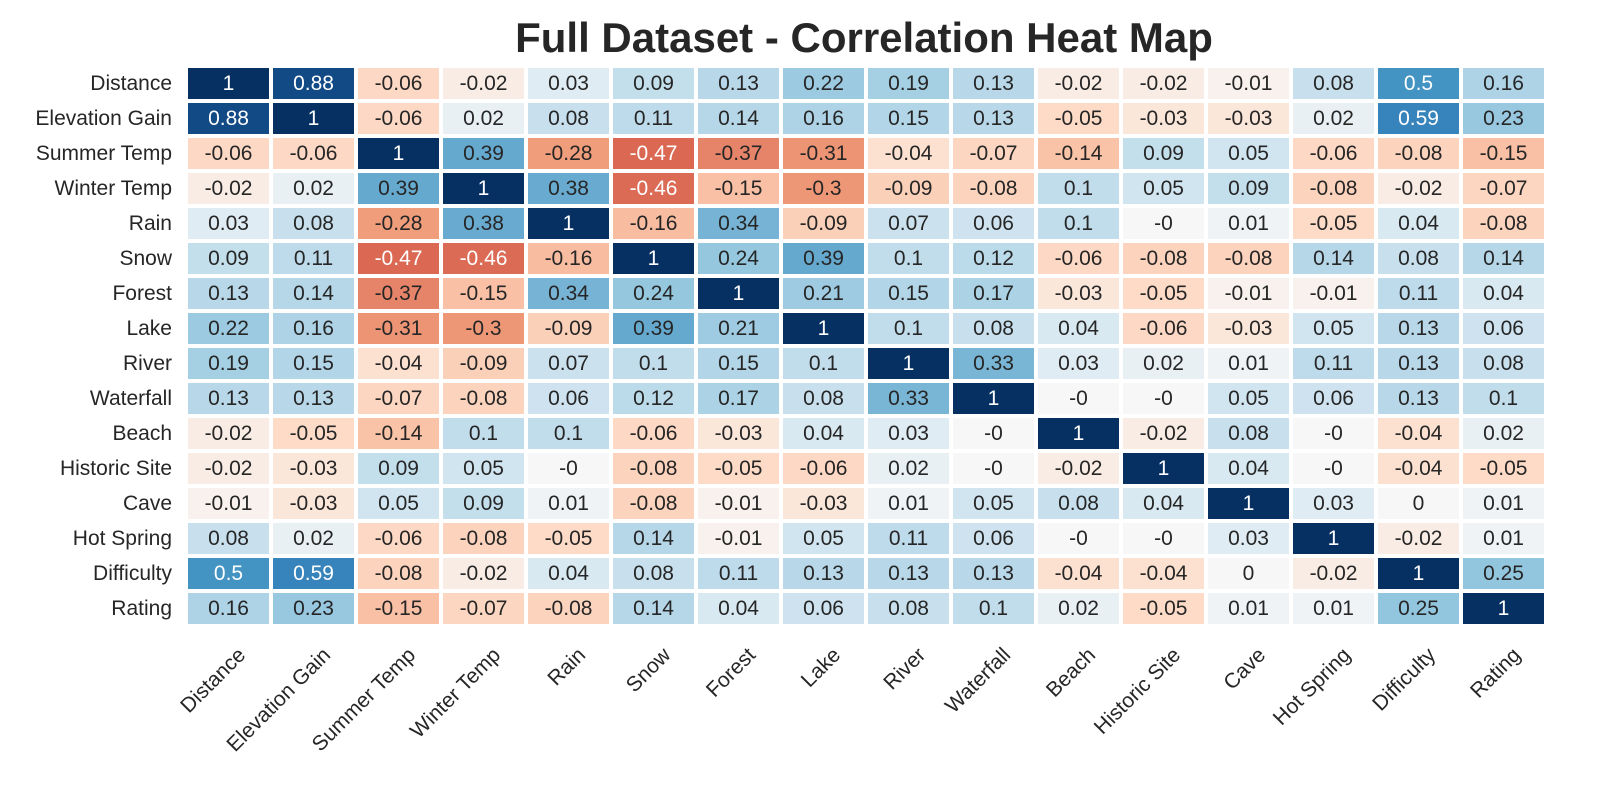 The image size is (1600, 800). I want to click on heatmap-cell-winter-temp-forest, so click(738, 188).